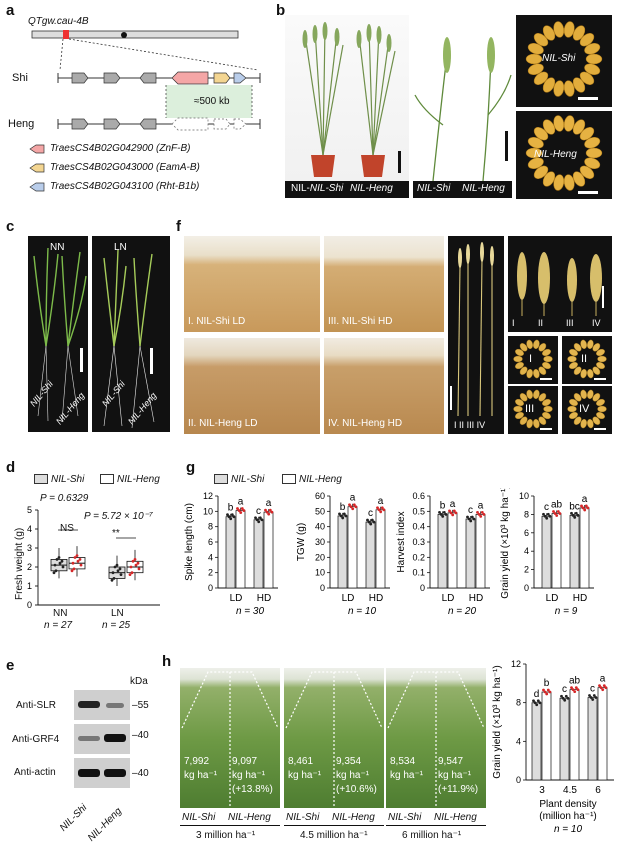 The image size is (639, 854). I want to click on d-sig-ln: **, so click(116, 533).